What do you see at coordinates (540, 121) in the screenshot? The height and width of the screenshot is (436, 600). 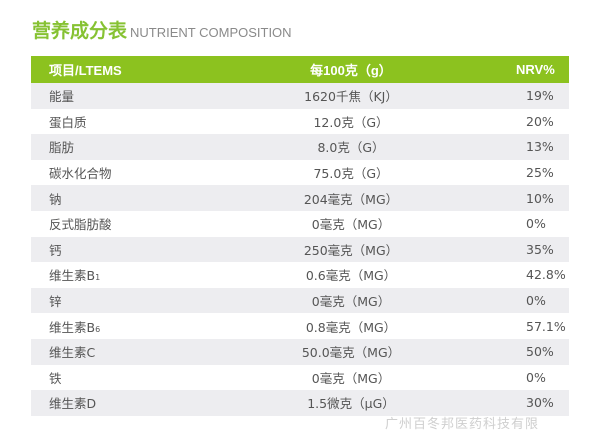 I see `nrv-cell: 20%` at bounding box center [540, 121].